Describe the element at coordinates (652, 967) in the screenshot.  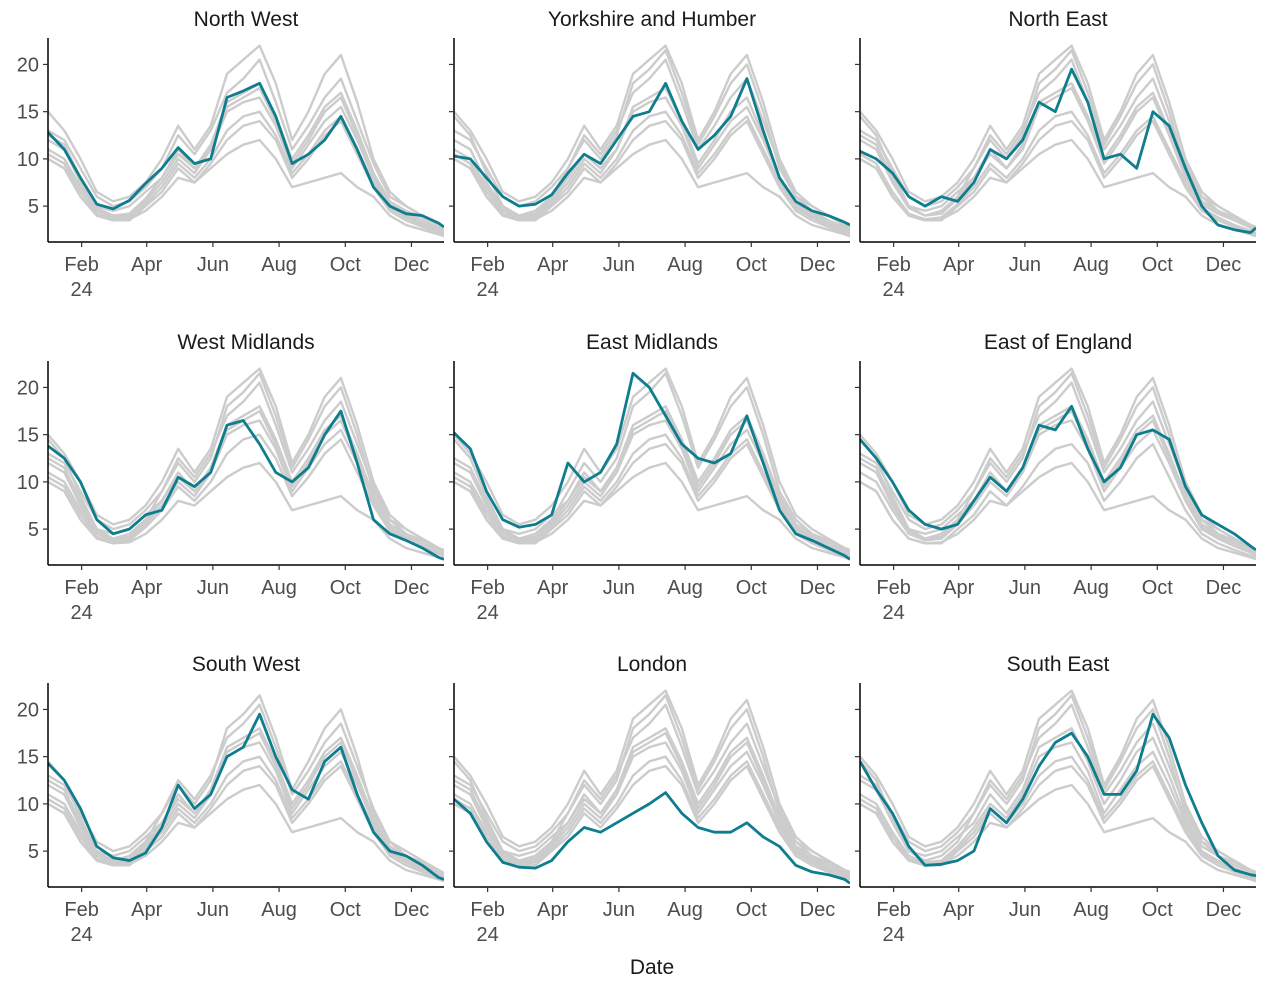
I see `x-axis-title: Date` at that location.